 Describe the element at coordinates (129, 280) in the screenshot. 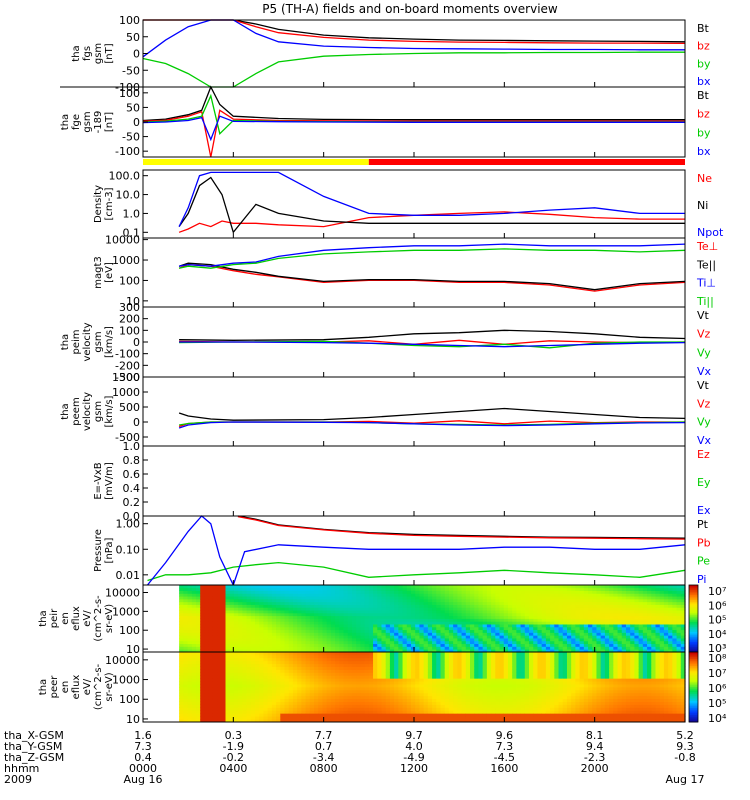

I see `y-tick-label: 100` at that location.